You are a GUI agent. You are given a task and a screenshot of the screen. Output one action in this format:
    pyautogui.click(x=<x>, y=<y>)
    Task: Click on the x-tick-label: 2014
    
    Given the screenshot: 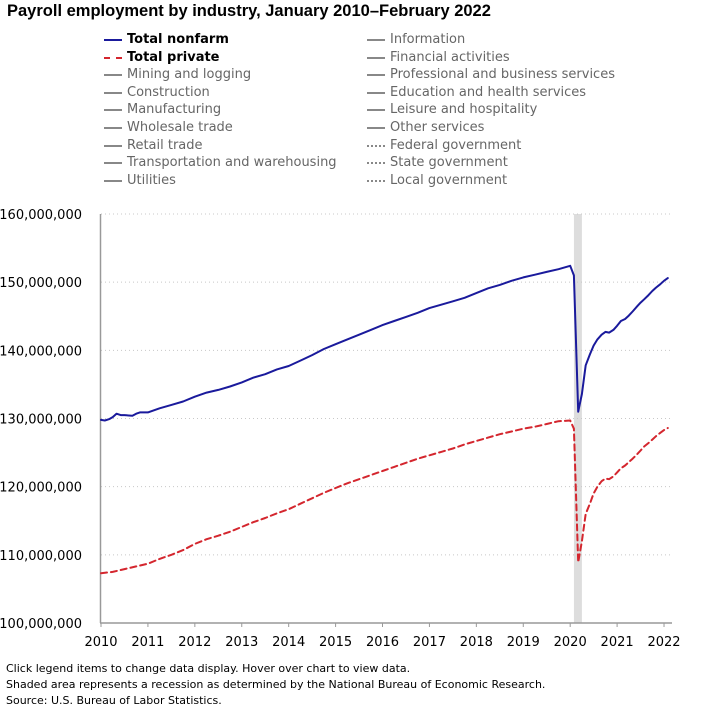 What is the action you would take?
    pyautogui.click(x=288, y=642)
    